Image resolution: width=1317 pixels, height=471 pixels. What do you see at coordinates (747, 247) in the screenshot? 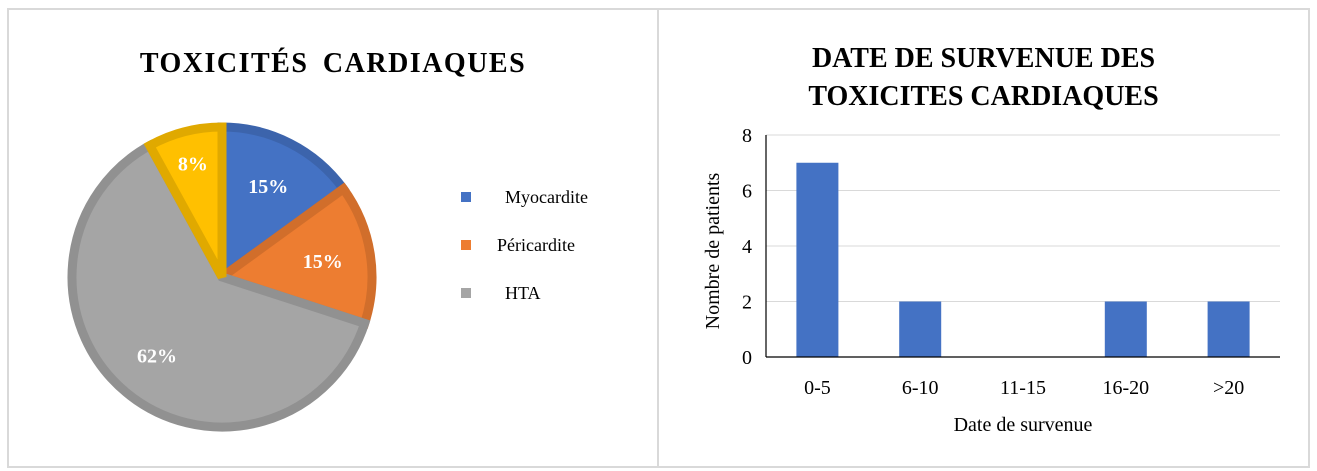
I see `y-tick-label: 4` at bounding box center [747, 247].